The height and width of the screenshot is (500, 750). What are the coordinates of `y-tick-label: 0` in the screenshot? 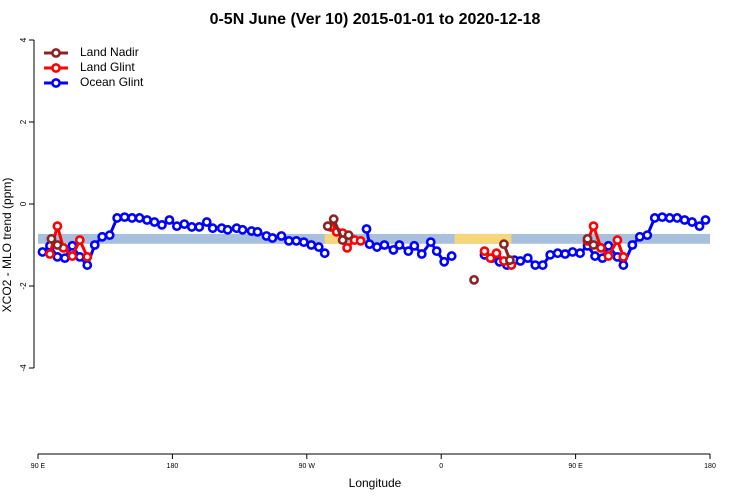 It's located at (23, 203).